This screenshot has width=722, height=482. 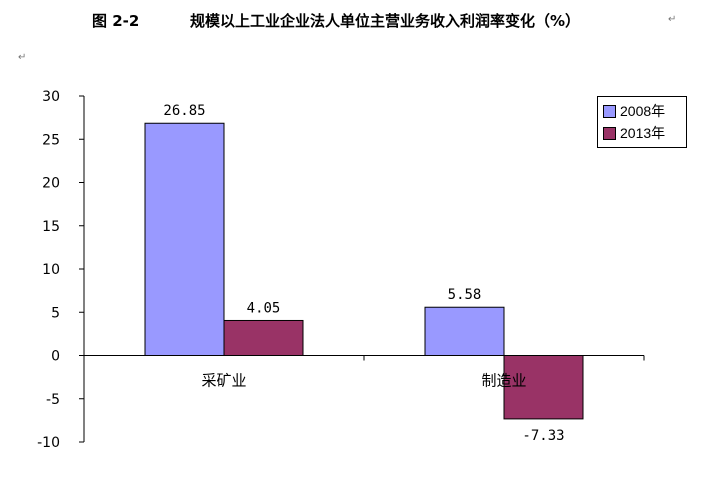 I want to click on legend-item-2013: 2013年, so click(x=634, y=133).